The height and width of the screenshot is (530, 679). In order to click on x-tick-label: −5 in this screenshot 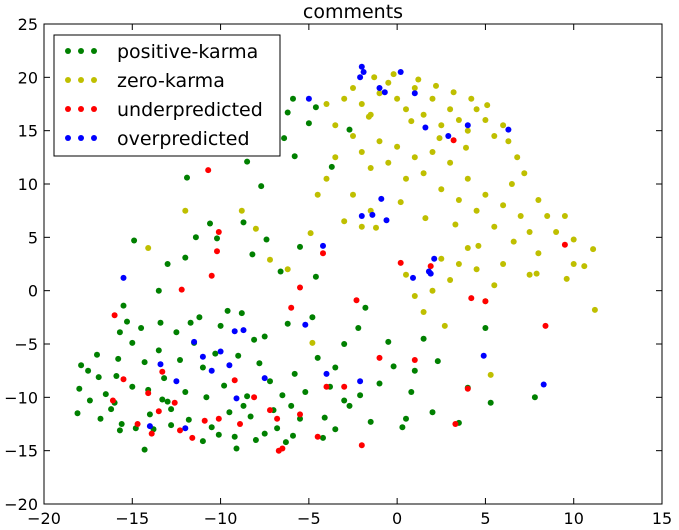, I will do `click(309, 518)`.